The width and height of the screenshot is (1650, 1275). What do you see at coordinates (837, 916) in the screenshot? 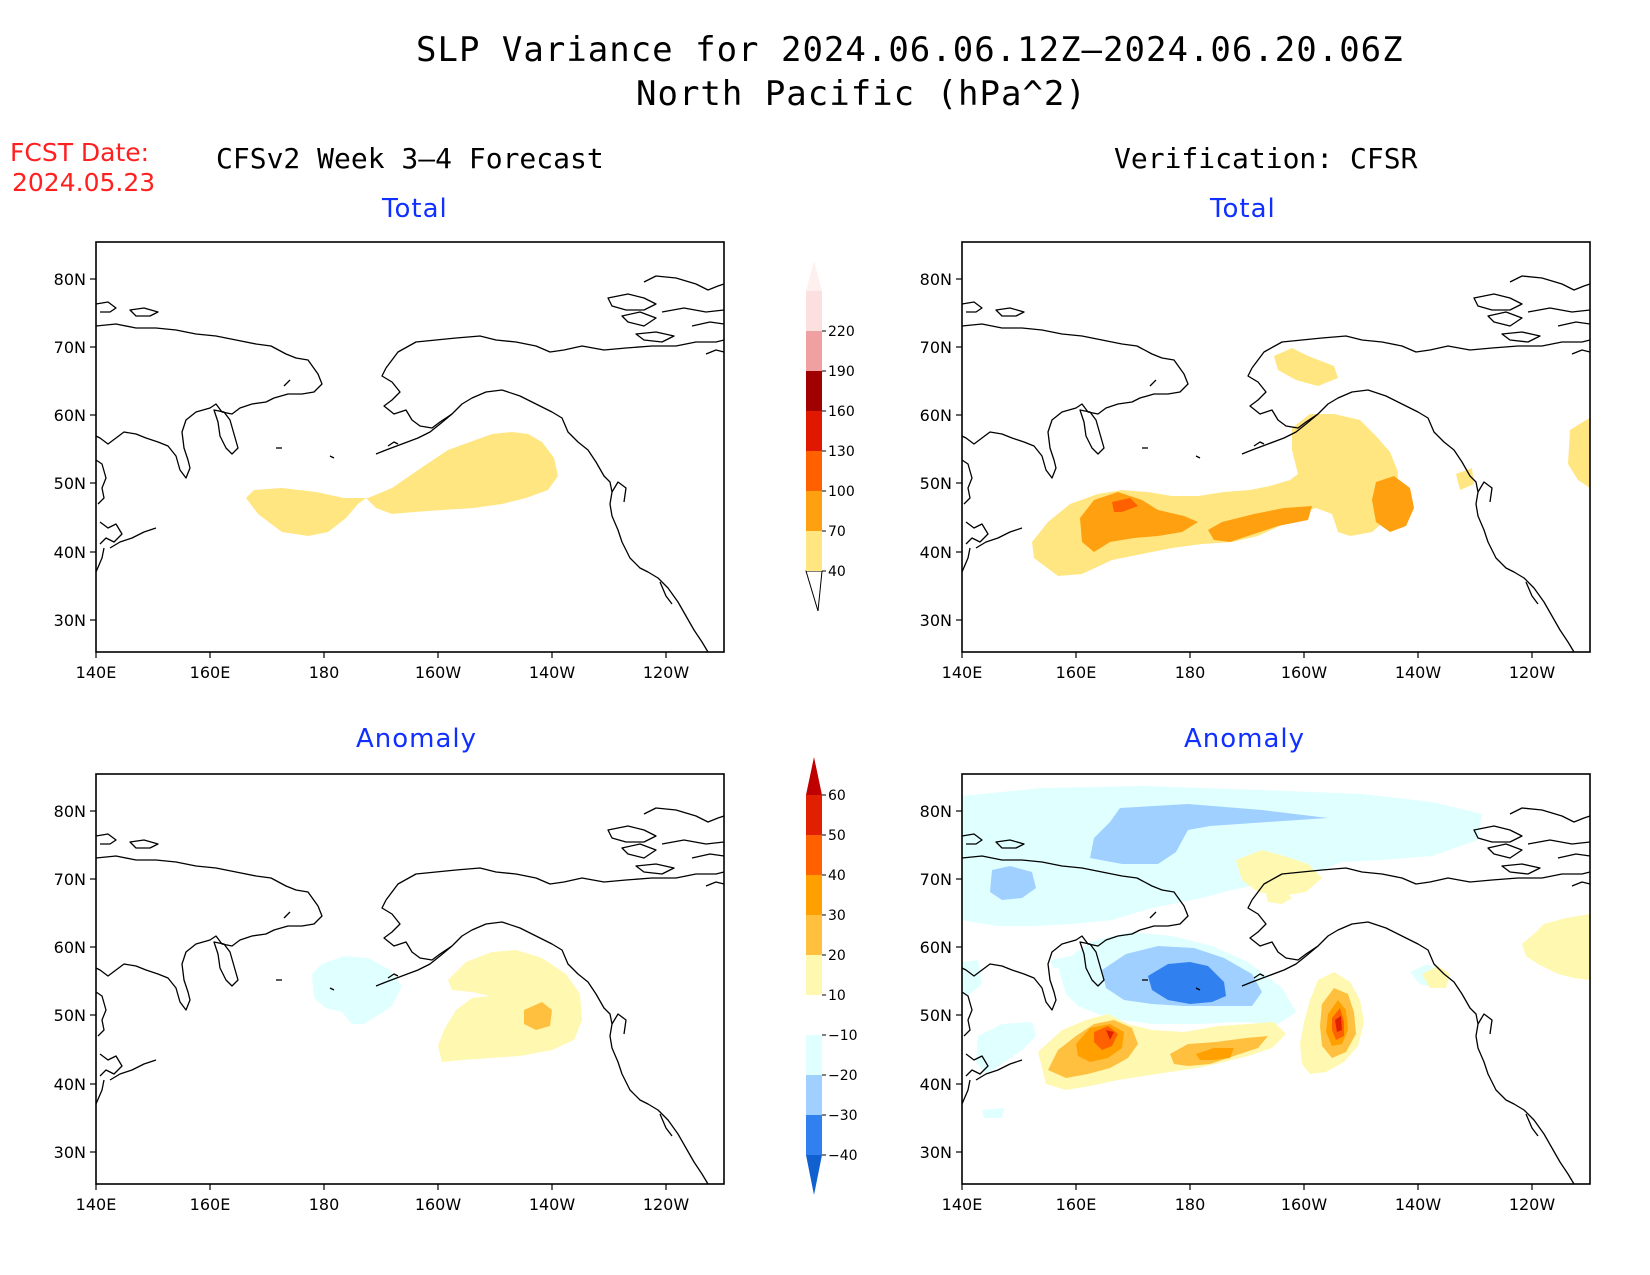
I see `anomaly-colorbar-label: 30` at bounding box center [837, 916].